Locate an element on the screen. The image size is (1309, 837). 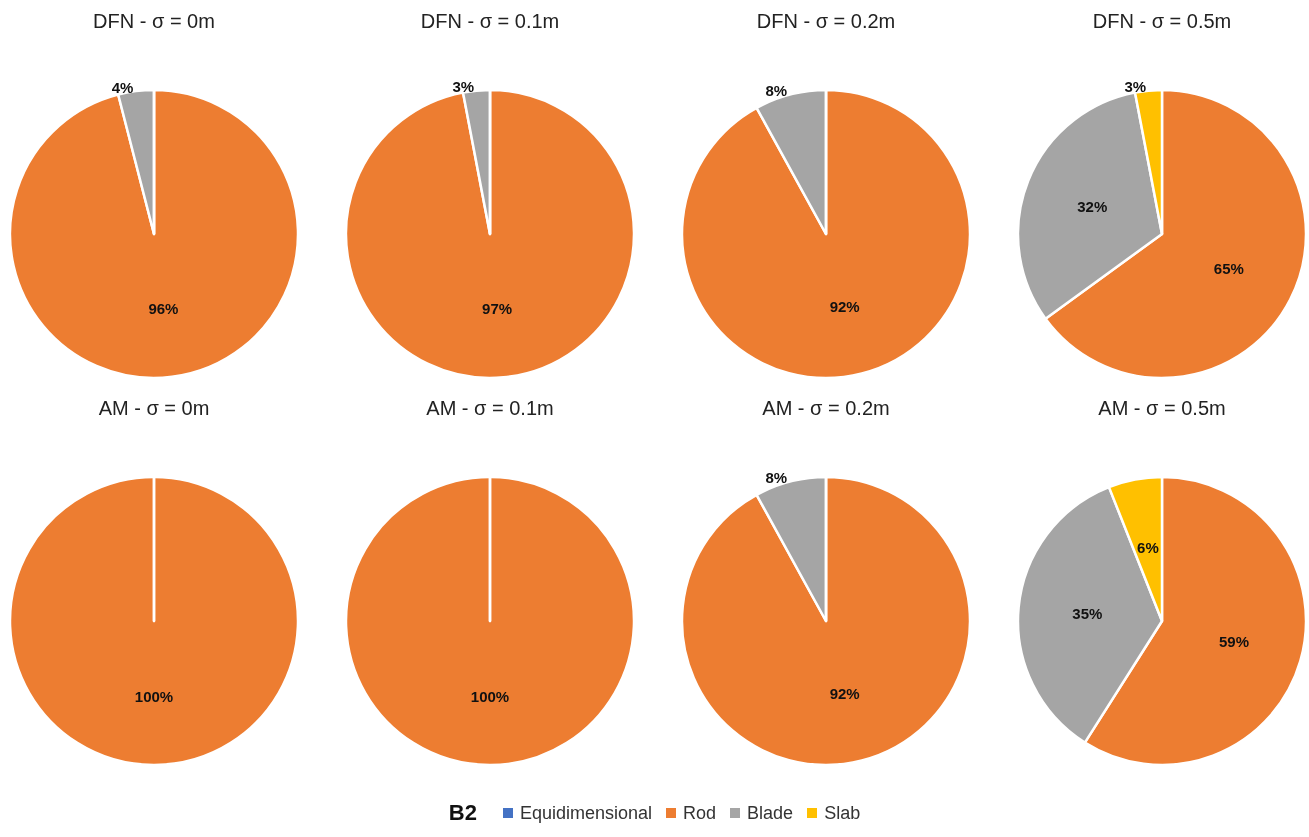
chart-title: AM - σ = 0.2m is located at coordinates (826, 408).